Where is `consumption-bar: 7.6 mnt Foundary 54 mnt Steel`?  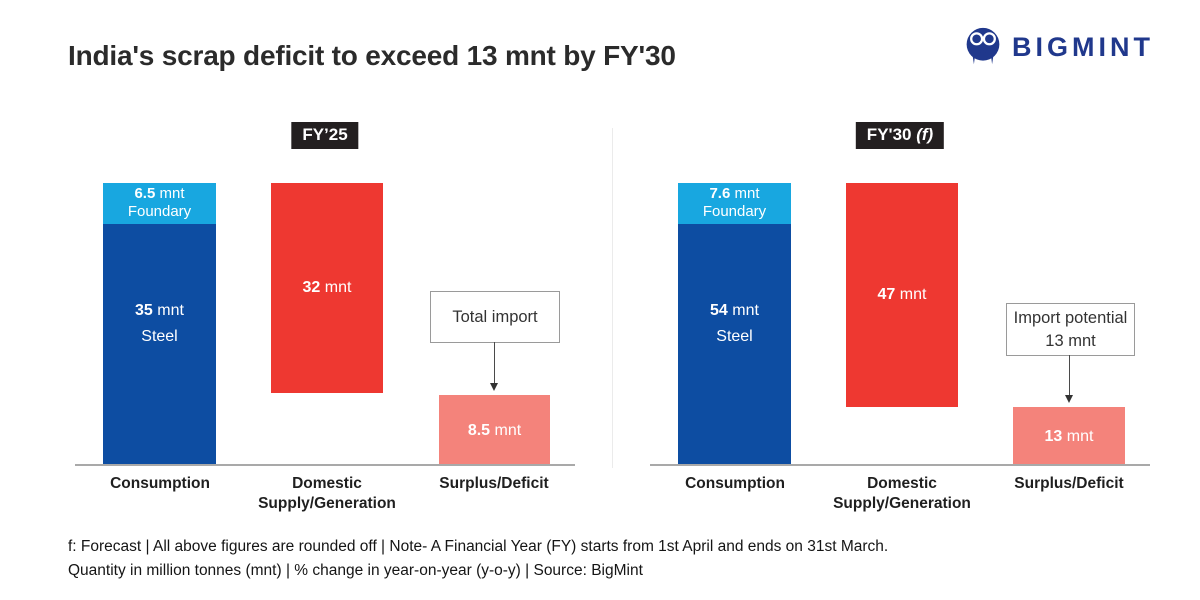
consumption-bar: 7.6 mnt Foundary 54 mnt Steel is located at coordinates (734, 324).